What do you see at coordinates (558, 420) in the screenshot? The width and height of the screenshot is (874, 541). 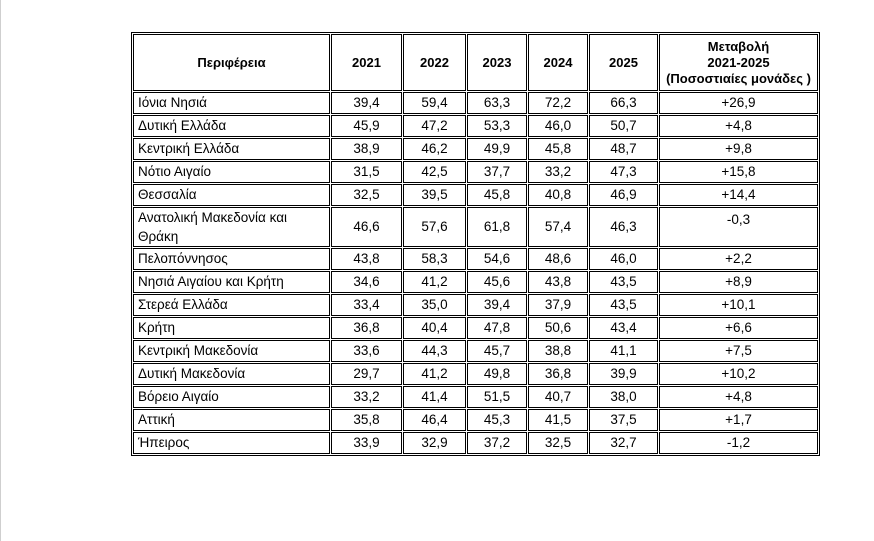 I see `cell-value-2024: 41,5` at bounding box center [558, 420].